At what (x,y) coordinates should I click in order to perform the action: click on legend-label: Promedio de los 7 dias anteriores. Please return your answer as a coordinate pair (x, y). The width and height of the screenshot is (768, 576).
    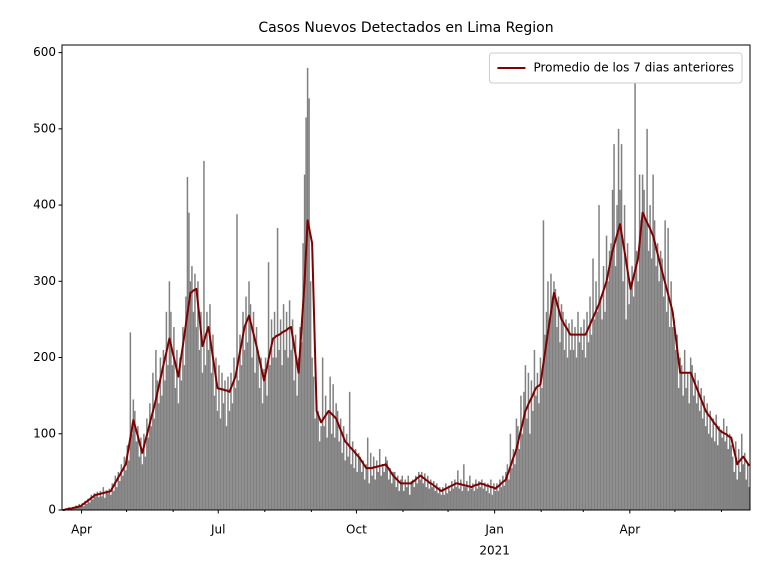
    Looking at the image, I should click on (633, 68).